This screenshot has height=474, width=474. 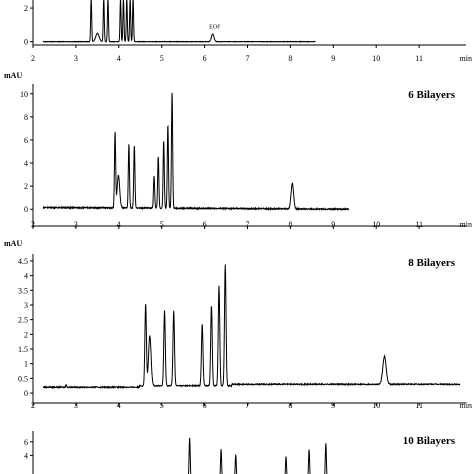 What do you see at coordinates (240, 452) in the screenshot?
I see `chart-panel: 4 6 10 Bilayers` at bounding box center [240, 452].